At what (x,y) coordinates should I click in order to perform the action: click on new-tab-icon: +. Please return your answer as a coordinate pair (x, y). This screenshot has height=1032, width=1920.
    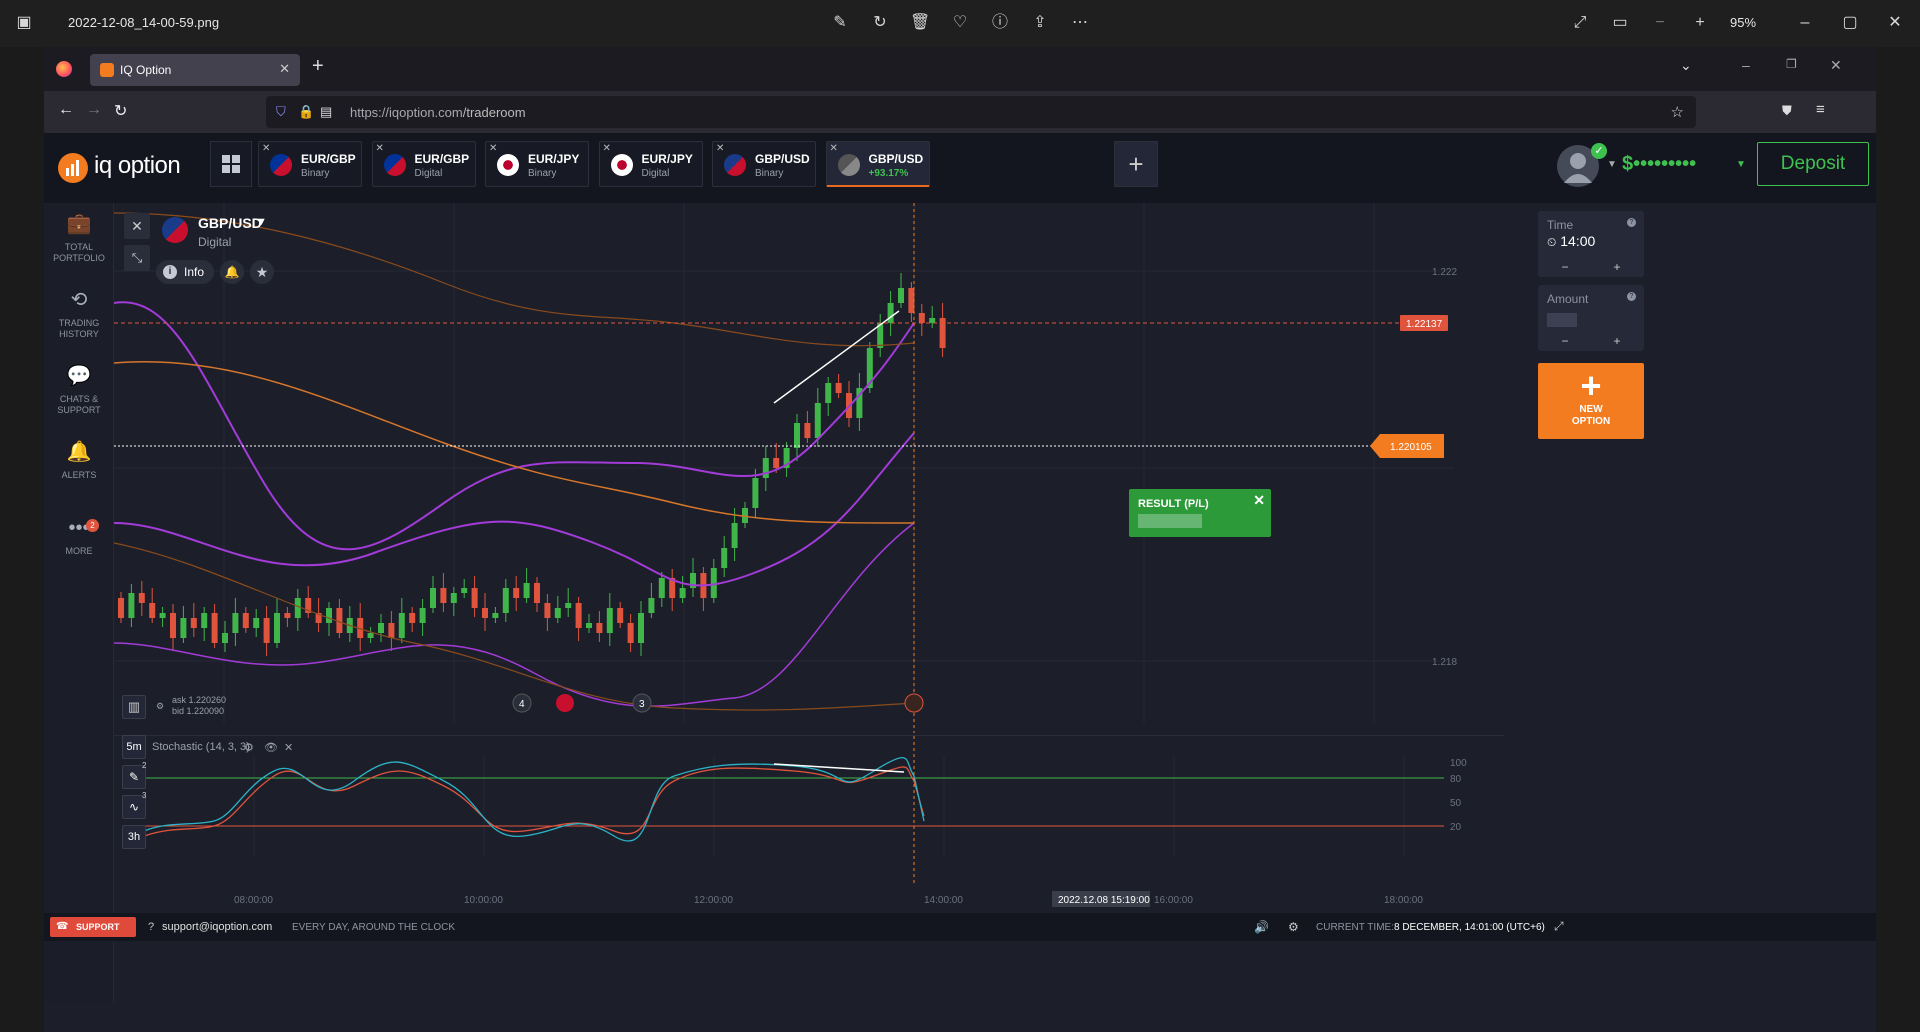
    Looking at the image, I should click on (318, 66).